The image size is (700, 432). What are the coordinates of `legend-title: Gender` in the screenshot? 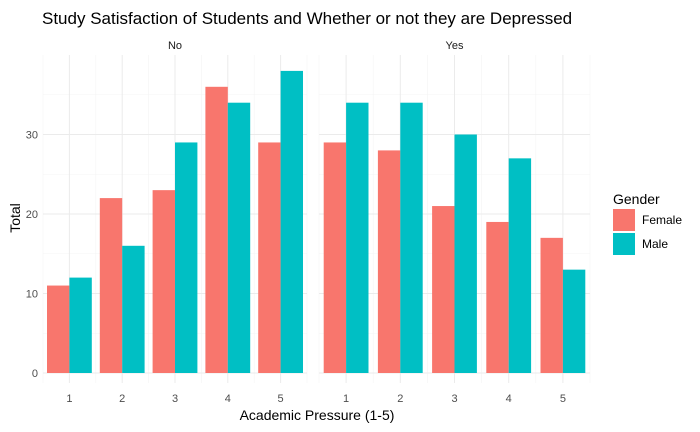 It's located at (636, 199).